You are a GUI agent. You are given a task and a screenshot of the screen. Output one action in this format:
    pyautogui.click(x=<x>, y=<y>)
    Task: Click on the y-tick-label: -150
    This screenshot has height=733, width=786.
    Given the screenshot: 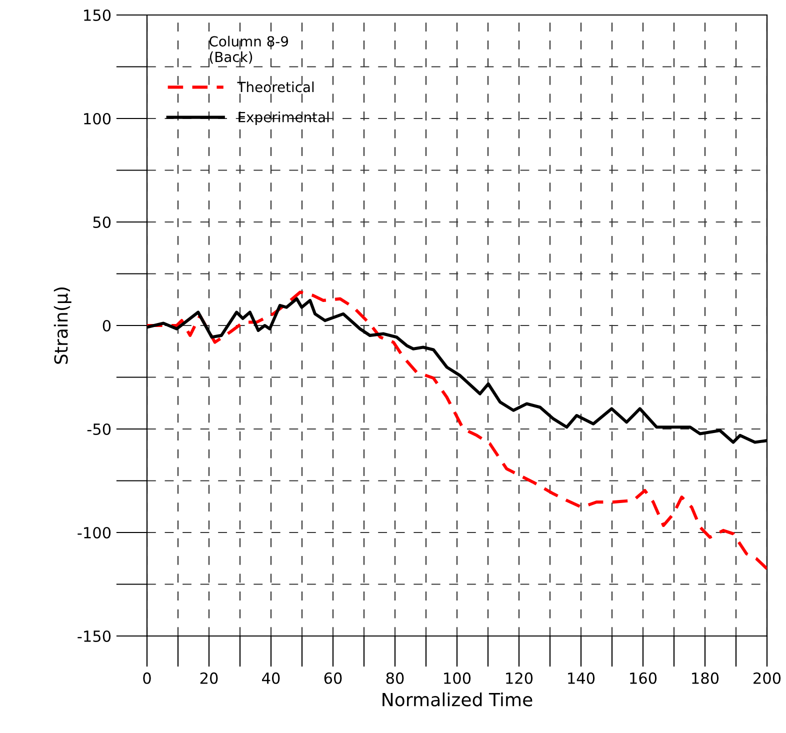 What is the action you would take?
    pyautogui.click(x=94, y=636)
    